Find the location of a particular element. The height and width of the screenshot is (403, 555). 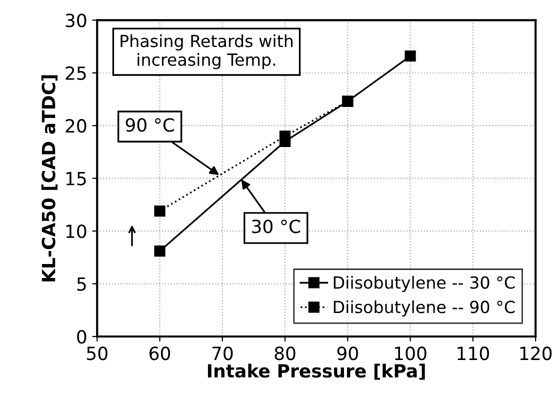

y-tick-label: 0 is located at coordinates (81, 337).